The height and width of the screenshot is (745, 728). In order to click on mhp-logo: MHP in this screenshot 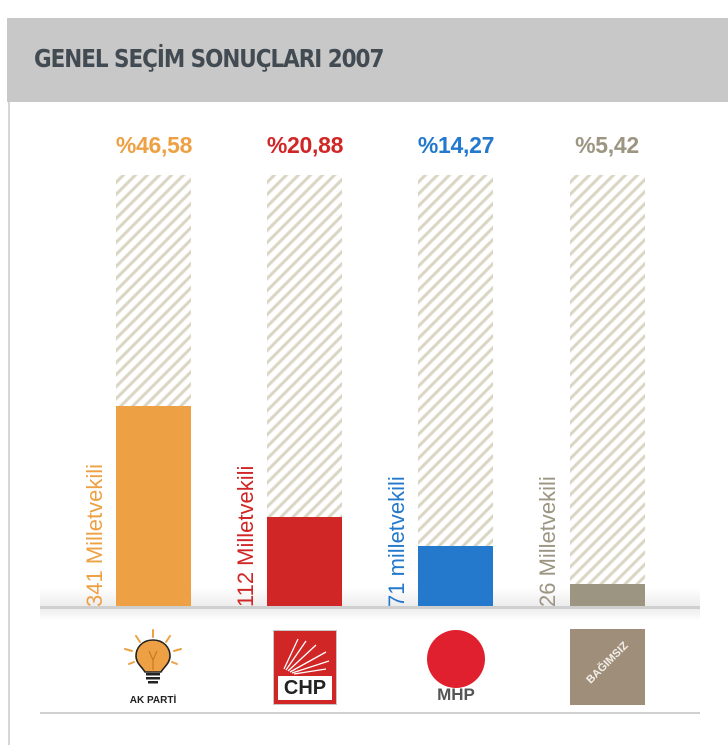, I will do `click(456, 667)`.